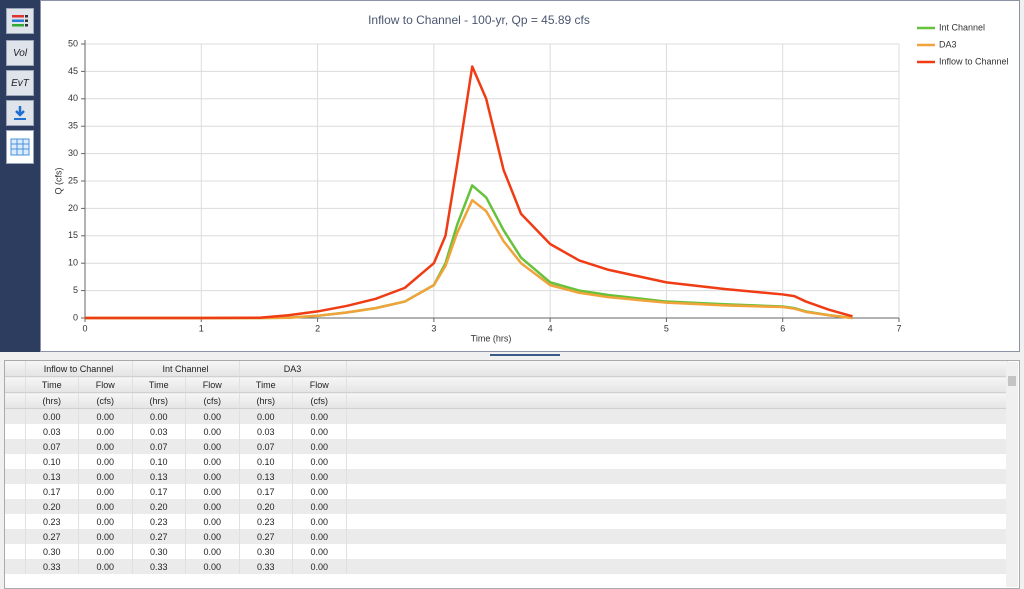  I want to click on export-button, so click(20, 113).